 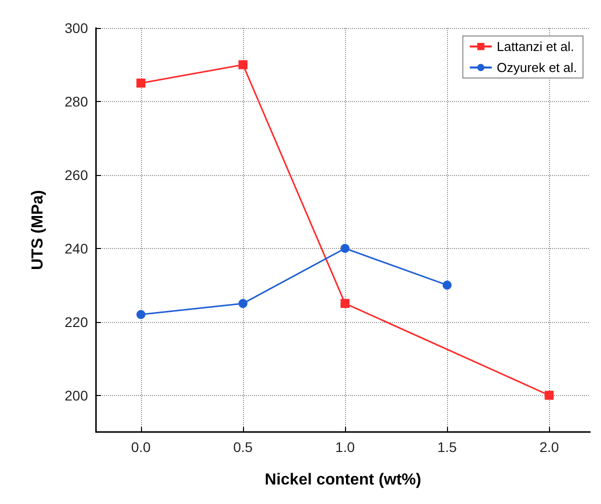 I want to click on x-axis-title: Nickel content (wt%), so click(x=343, y=480).